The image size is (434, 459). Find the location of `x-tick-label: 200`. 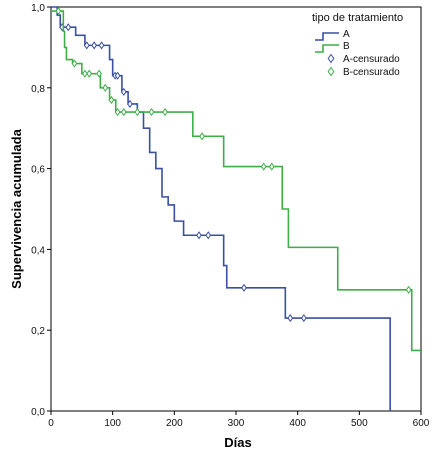

x-tick-label: 200 is located at coordinates (174, 423).